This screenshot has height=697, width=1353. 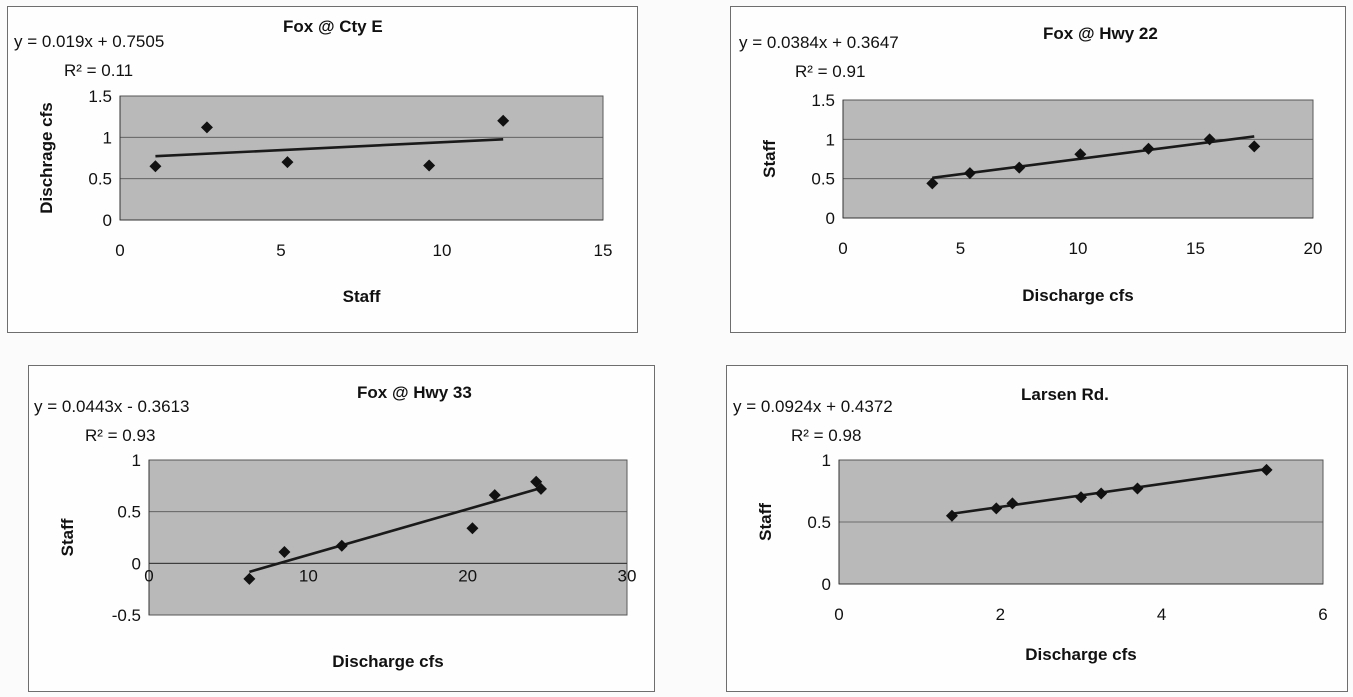 What do you see at coordinates (819, 42) in the screenshot?
I see `trendline-equation: y = 0.0384x + 0.3647` at bounding box center [819, 42].